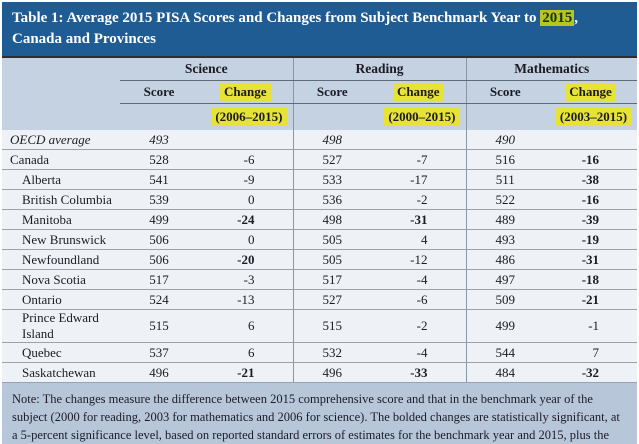 The width and height of the screenshot is (639, 444). What do you see at coordinates (591, 373) in the screenshot?
I see `change-cell: -32` at bounding box center [591, 373].